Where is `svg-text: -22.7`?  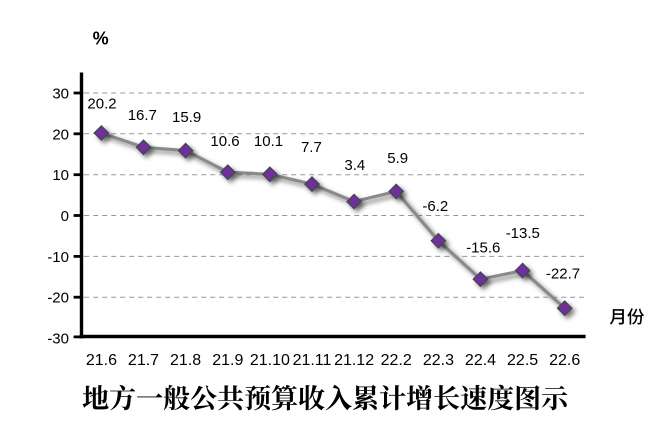 svg-text: -22.7 is located at coordinates (563, 274).